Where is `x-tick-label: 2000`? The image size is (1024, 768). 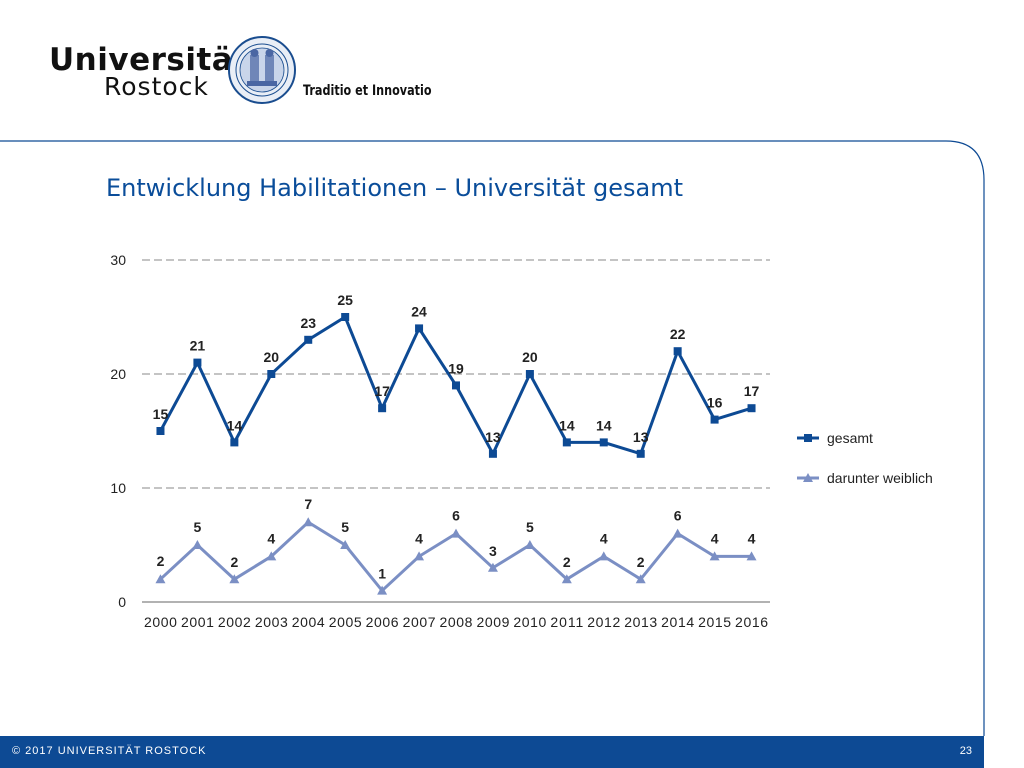 x-tick-label: 2000 is located at coordinates (160, 622).